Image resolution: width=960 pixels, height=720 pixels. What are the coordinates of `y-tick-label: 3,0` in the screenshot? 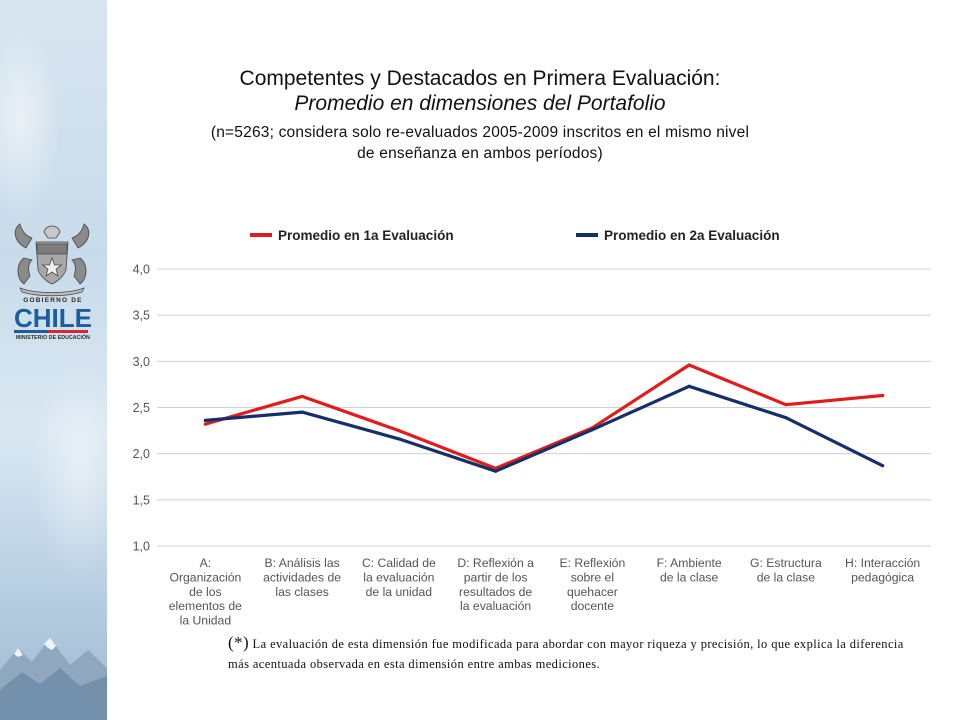 It's located at (141, 362).